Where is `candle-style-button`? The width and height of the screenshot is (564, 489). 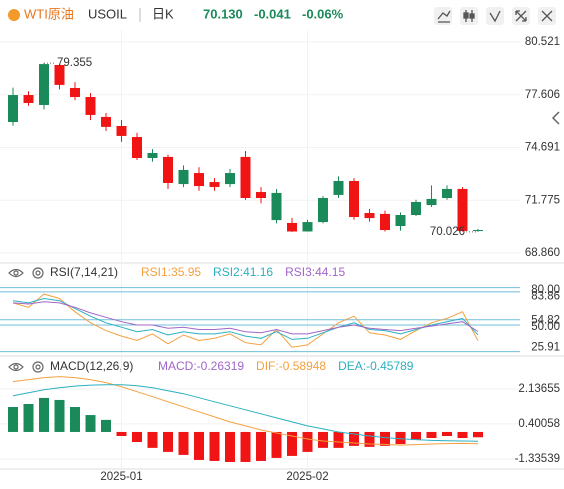
candle-style-button is located at coordinates (469, 16).